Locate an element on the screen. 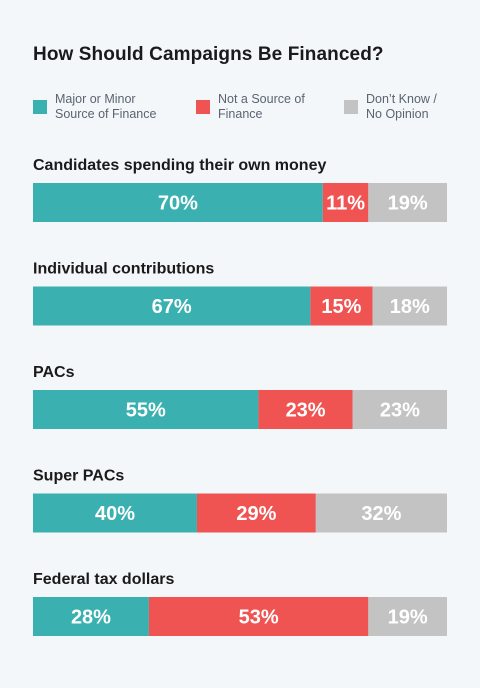 Image resolution: width=480 pixels, height=688 pixels. category-label: Super PACs is located at coordinates (78, 476).